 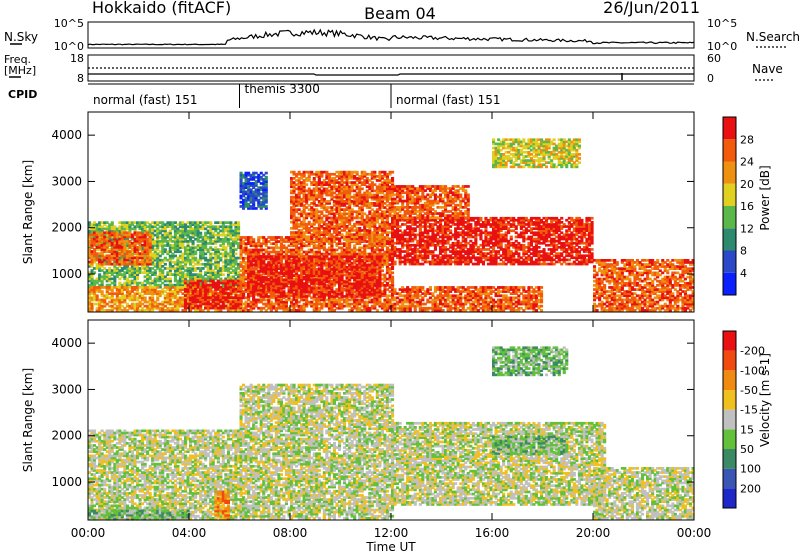 I want to click on freq-tick-top: 18, so click(x=77, y=58).